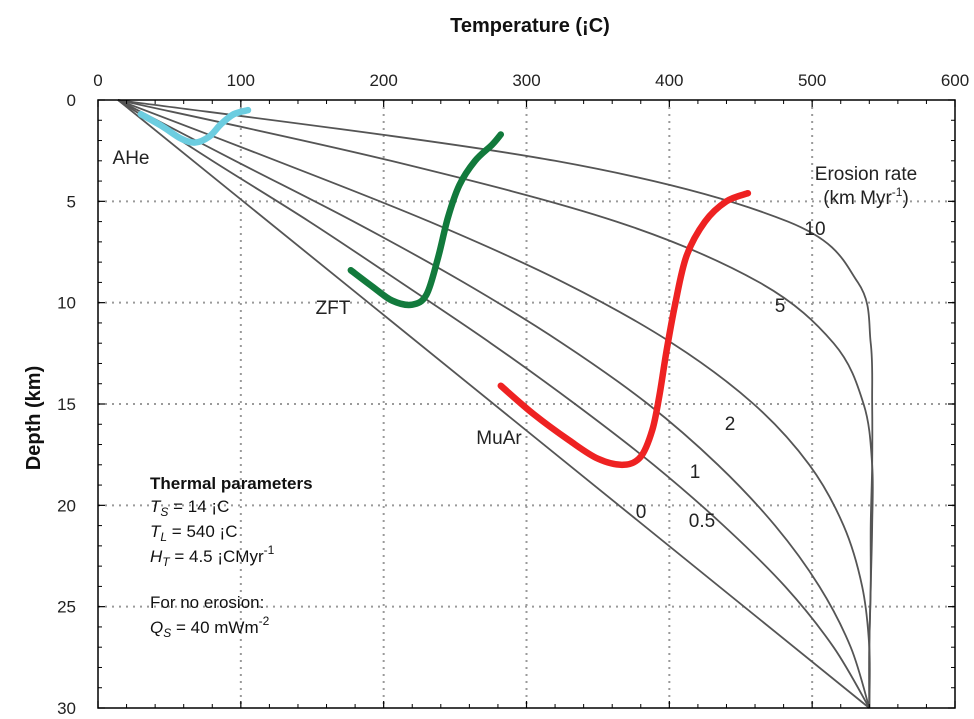  What do you see at coordinates (241, 80) in the screenshot?
I see `x-tick-label-100: 100` at bounding box center [241, 80].